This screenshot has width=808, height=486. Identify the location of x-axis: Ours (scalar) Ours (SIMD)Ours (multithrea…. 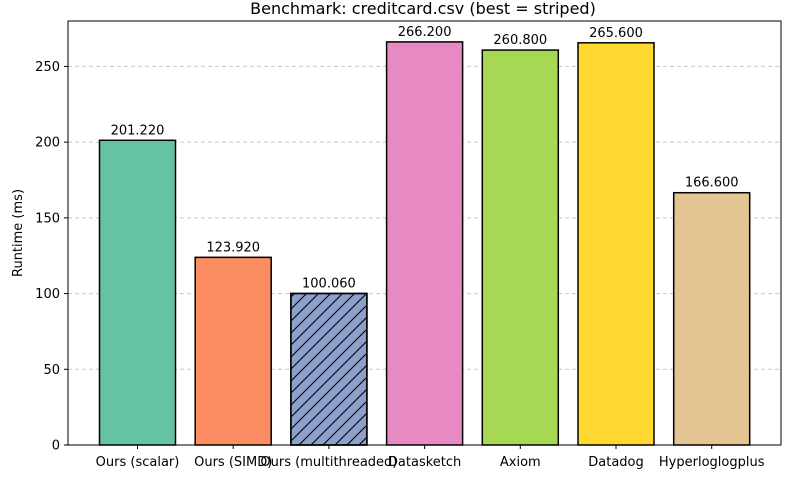
(430, 457).